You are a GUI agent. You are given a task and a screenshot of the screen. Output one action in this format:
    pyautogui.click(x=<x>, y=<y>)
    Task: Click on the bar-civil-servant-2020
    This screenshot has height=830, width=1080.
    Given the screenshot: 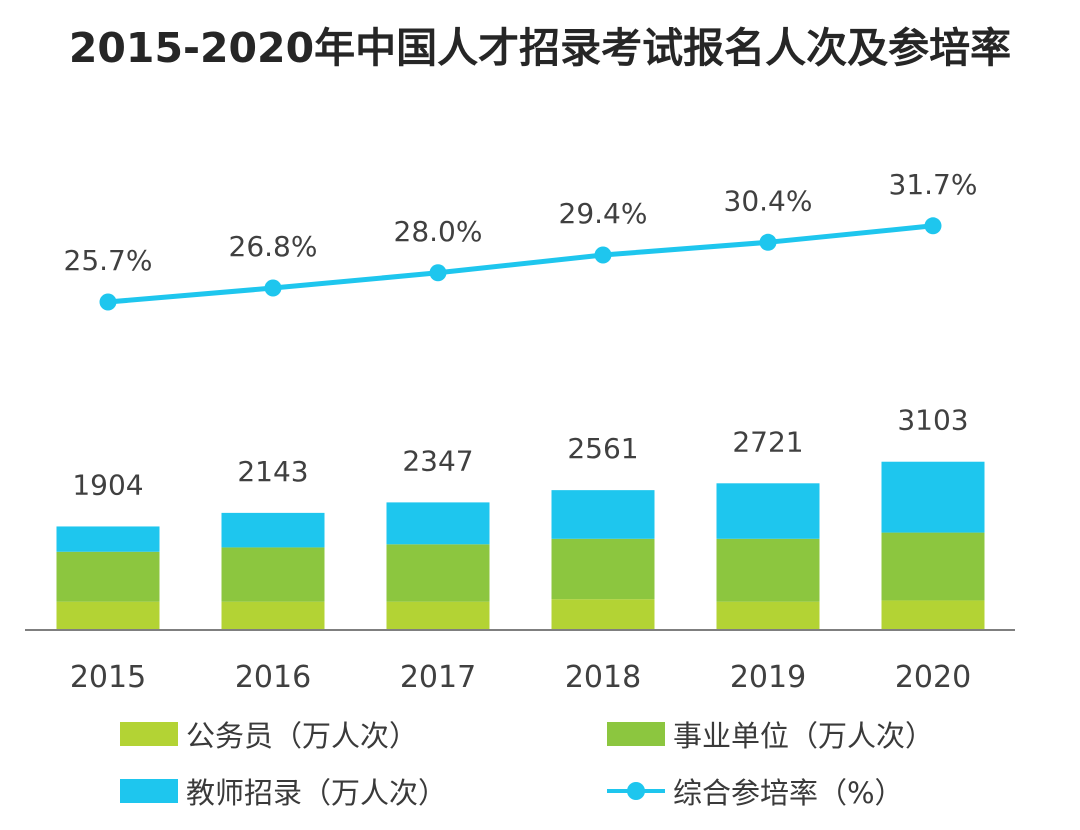 What is the action you would take?
    pyautogui.click(x=933, y=615)
    